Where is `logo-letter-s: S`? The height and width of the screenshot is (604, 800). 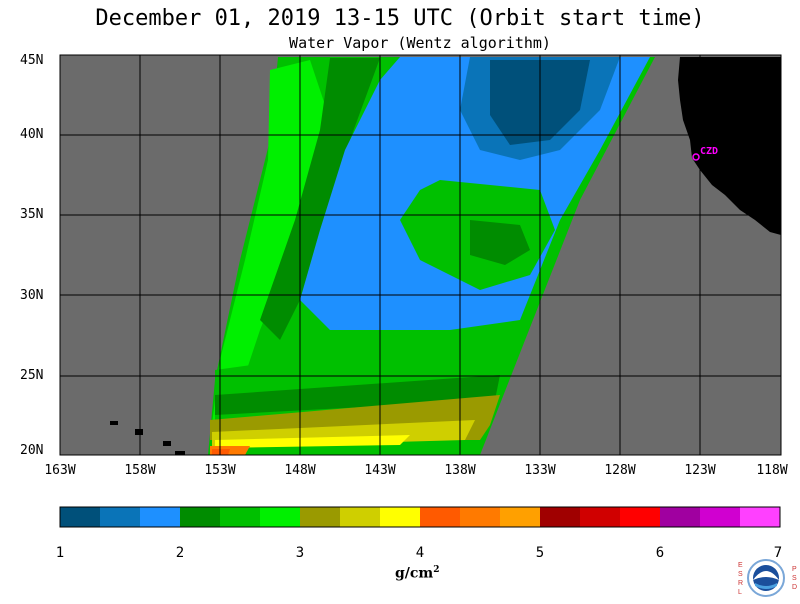 logo-letter-s: S is located at coordinates (740, 574).